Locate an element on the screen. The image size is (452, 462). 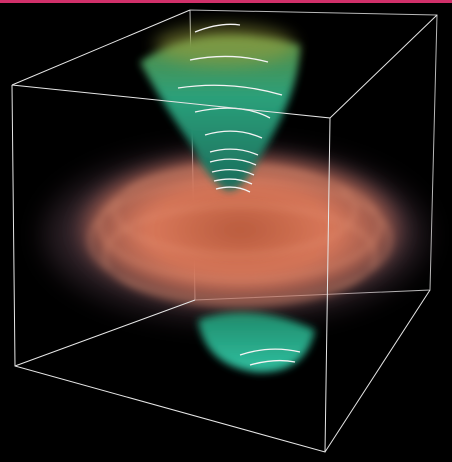
bottom-jet is located at coordinates (256, 342).